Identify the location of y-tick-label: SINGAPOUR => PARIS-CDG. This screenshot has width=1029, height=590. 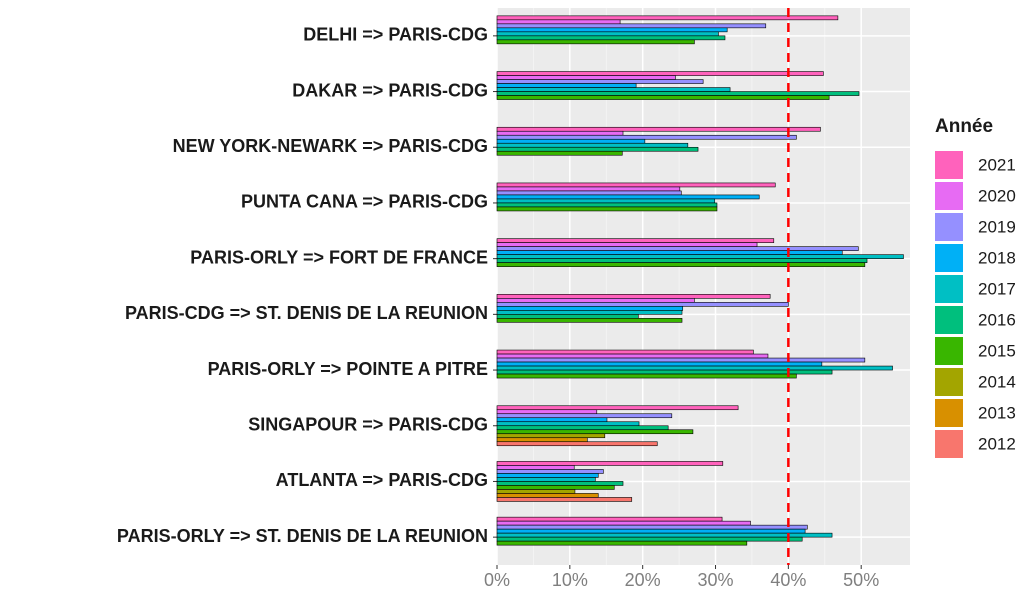
(368, 425).